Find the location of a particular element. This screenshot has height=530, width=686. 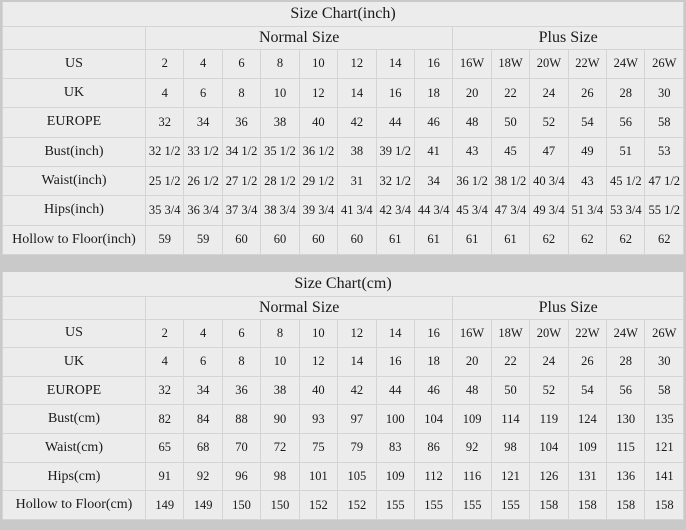

size-value-cell: 51 is located at coordinates (626, 151).